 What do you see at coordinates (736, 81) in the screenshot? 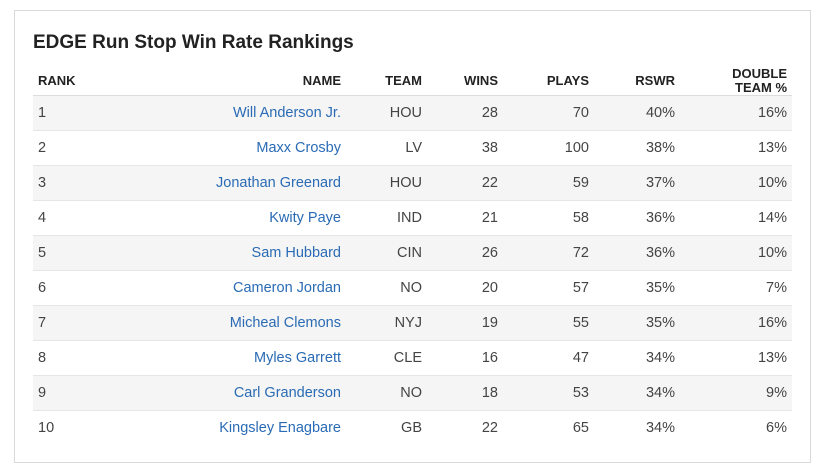
I see `column-header-double-team: DOUBLE TEAM %` at bounding box center [736, 81].